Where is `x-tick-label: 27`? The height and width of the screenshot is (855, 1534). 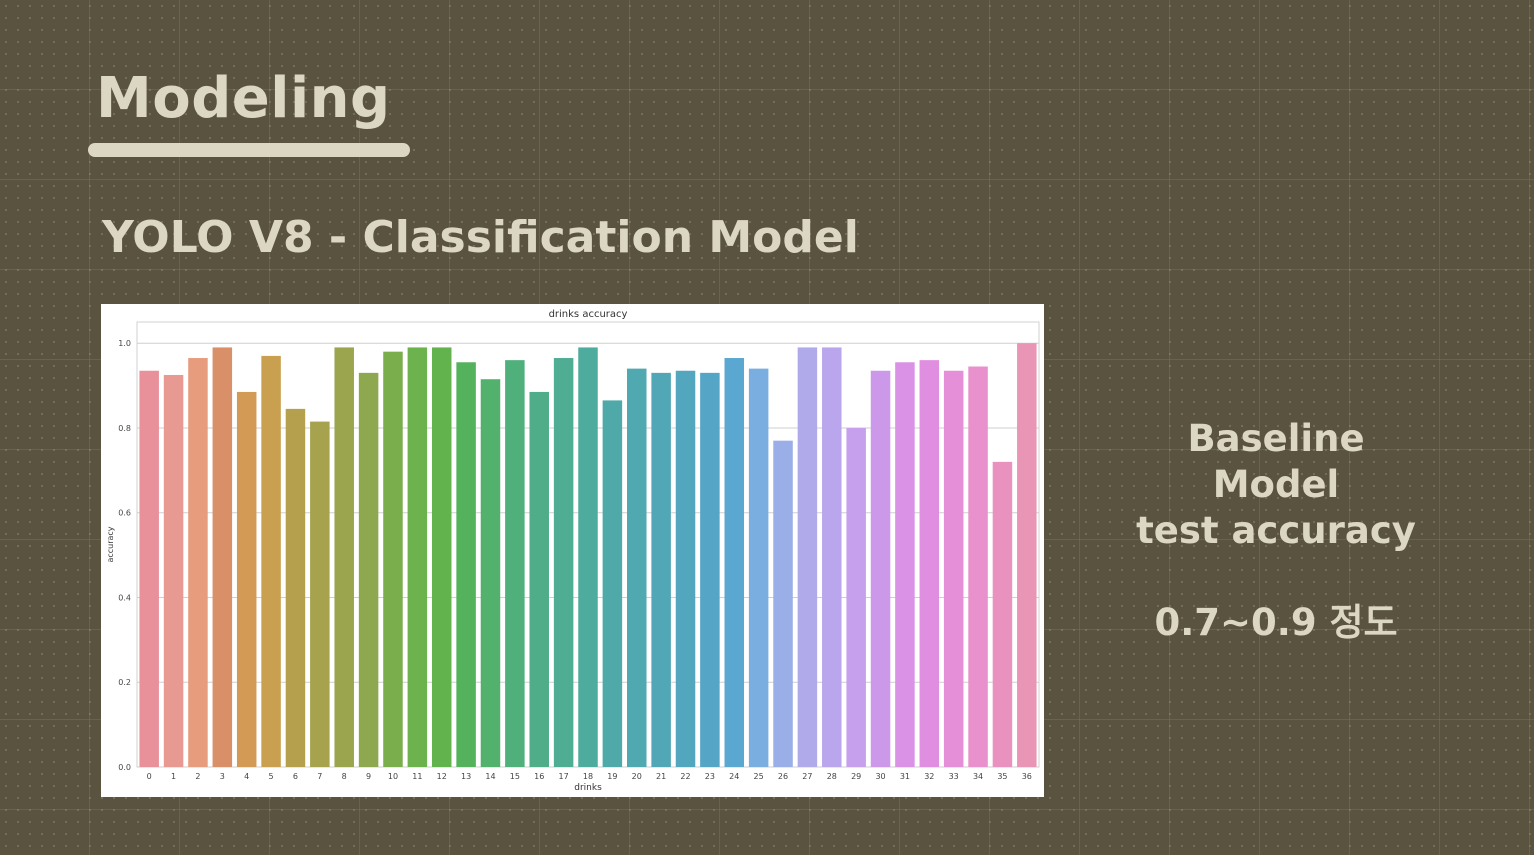 x-tick-label: 27 is located at coordinates (807, 776).